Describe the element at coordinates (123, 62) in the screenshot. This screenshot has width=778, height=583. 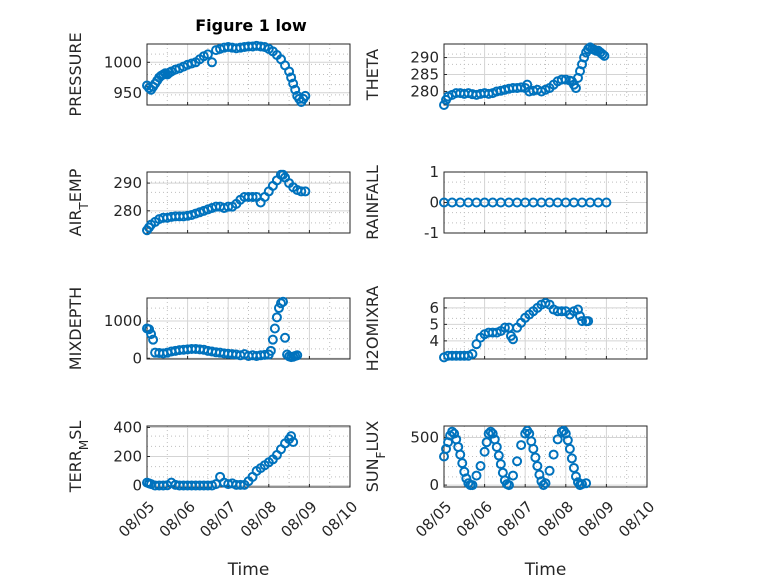
I see `y-tick-label: 1000` at that location.